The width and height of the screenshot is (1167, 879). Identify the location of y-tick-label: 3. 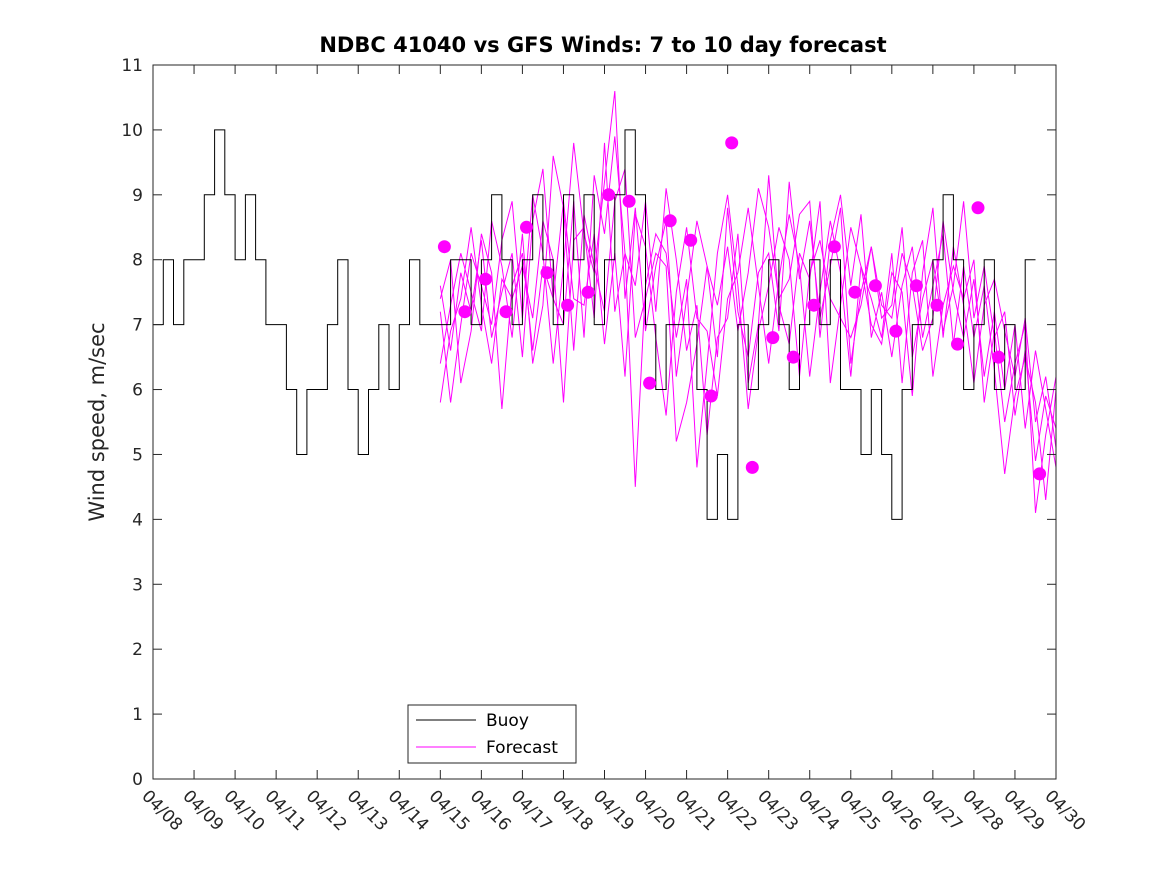
(137, 585).